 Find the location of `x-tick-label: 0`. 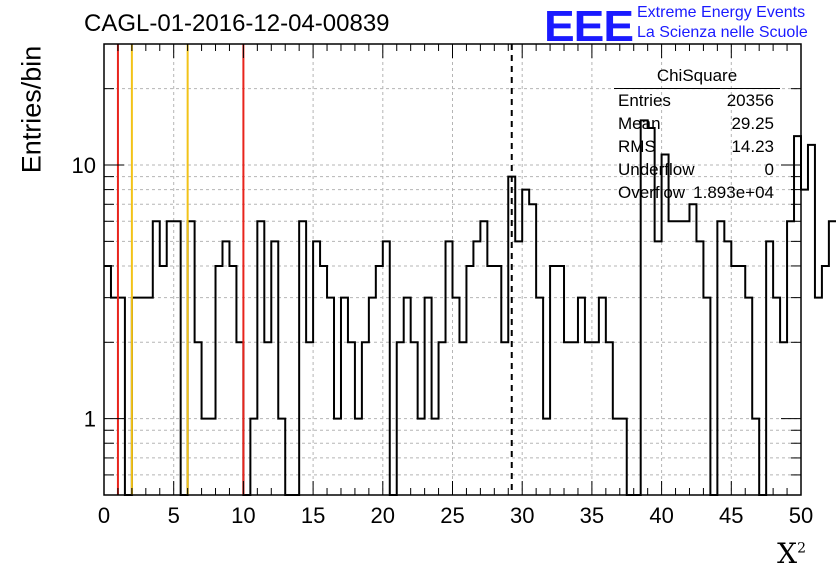

x-tick-label: 0 is located at coordinates (104, 515).